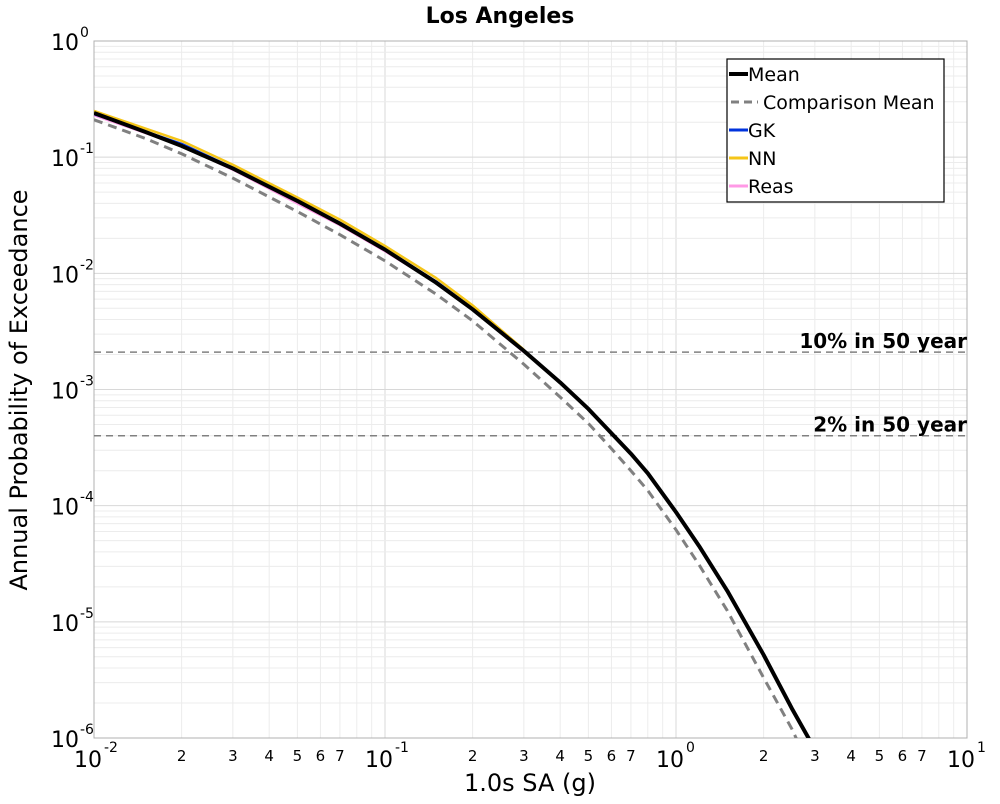 This screenshot has width=1000, height=804. I want to click on y-major-tick-exponent: -5, so click(87, 614).